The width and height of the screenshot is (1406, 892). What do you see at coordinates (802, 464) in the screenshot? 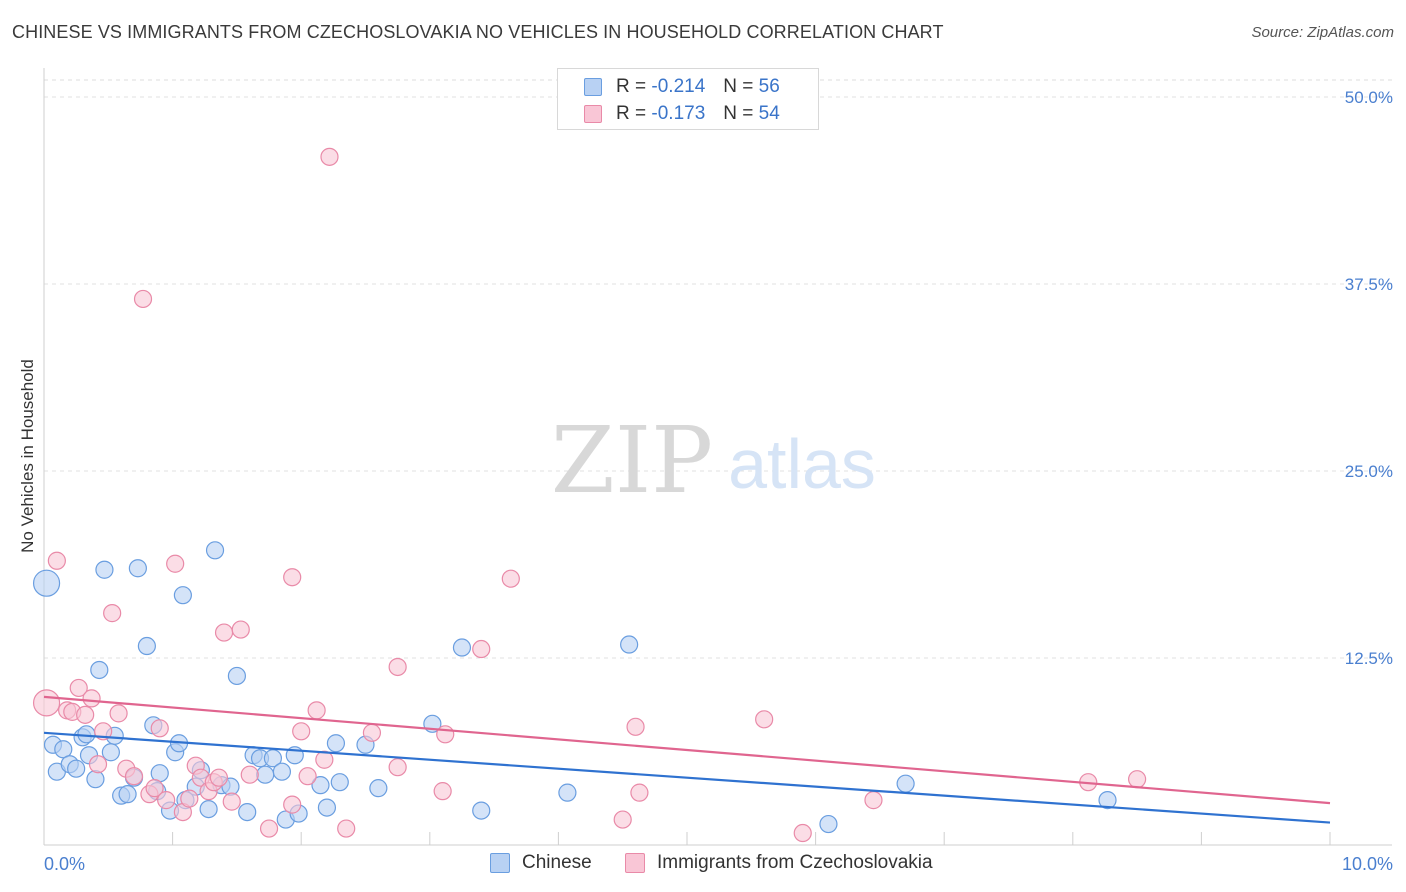
I see `watermark-atlas: atlas` at bounding box center [802, 464].